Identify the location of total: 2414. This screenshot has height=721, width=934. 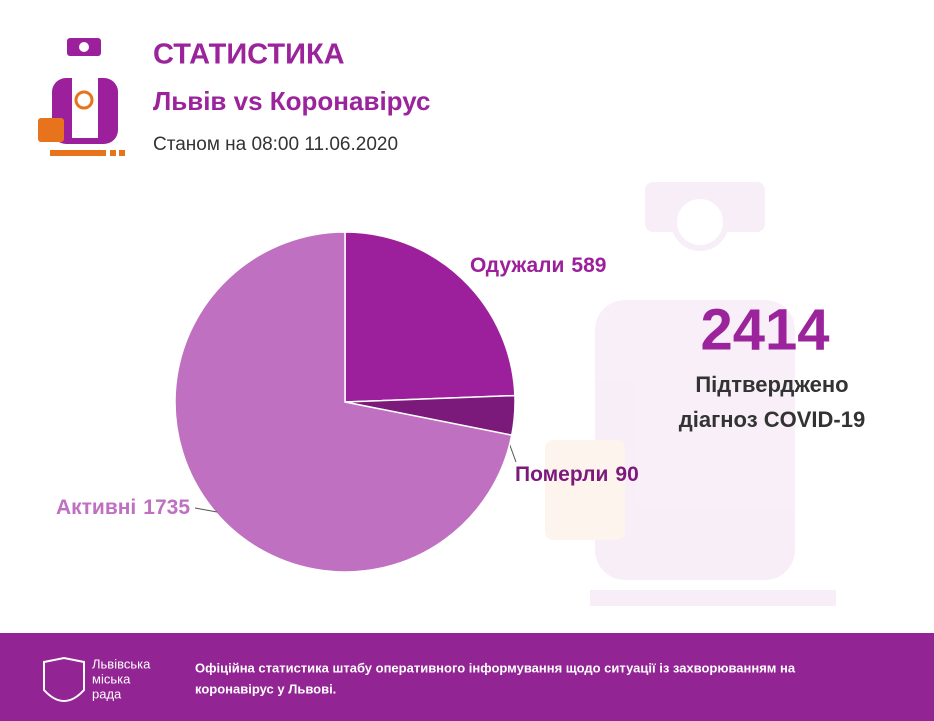
(764, 329).